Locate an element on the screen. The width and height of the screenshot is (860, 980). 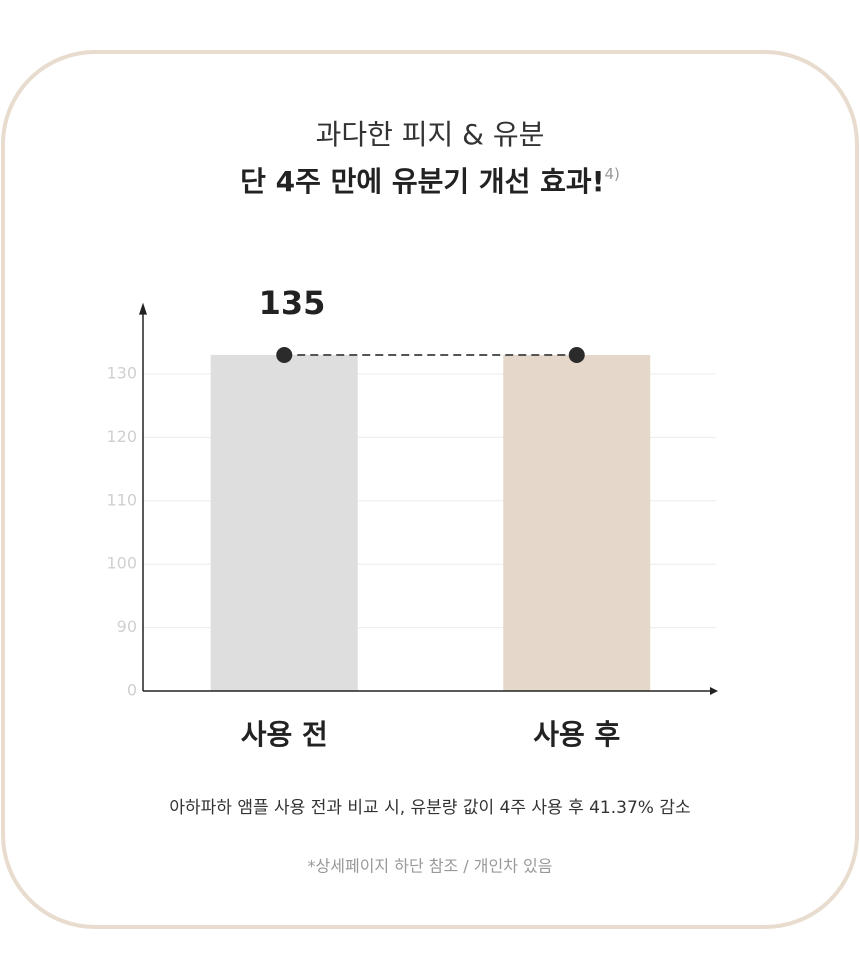
y-tick-label: 110 is located at coordinates (121, 499).